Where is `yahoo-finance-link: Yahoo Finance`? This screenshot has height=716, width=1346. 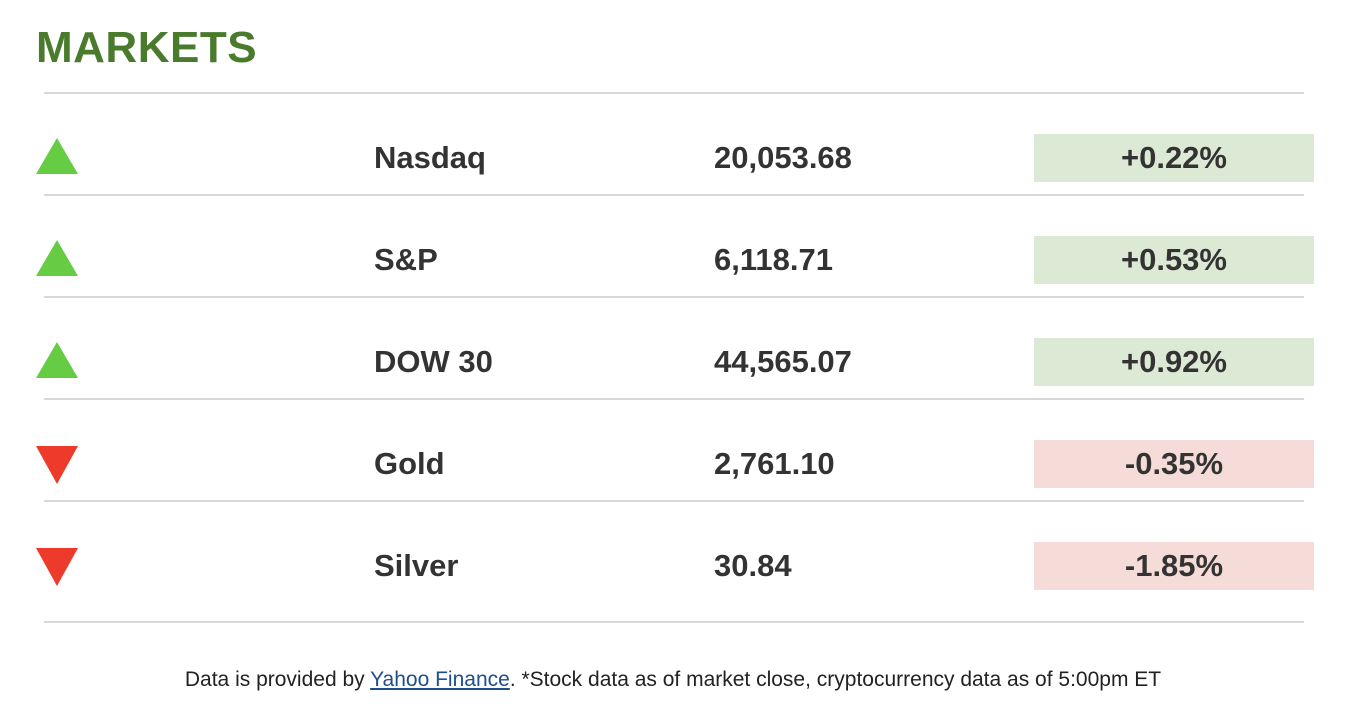
yahoo-finance-link: Yahoo Finance is located at coordinates (440, 679).